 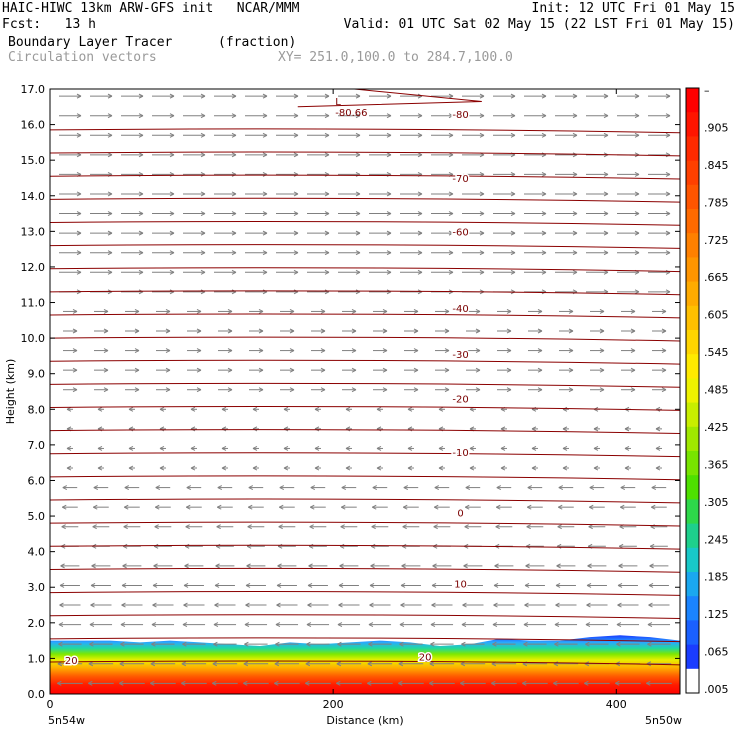 What do you see at coordinates (716, 577) in the screenshot?
I see `colorbar-label: .185` at bounding box center [716, 577].